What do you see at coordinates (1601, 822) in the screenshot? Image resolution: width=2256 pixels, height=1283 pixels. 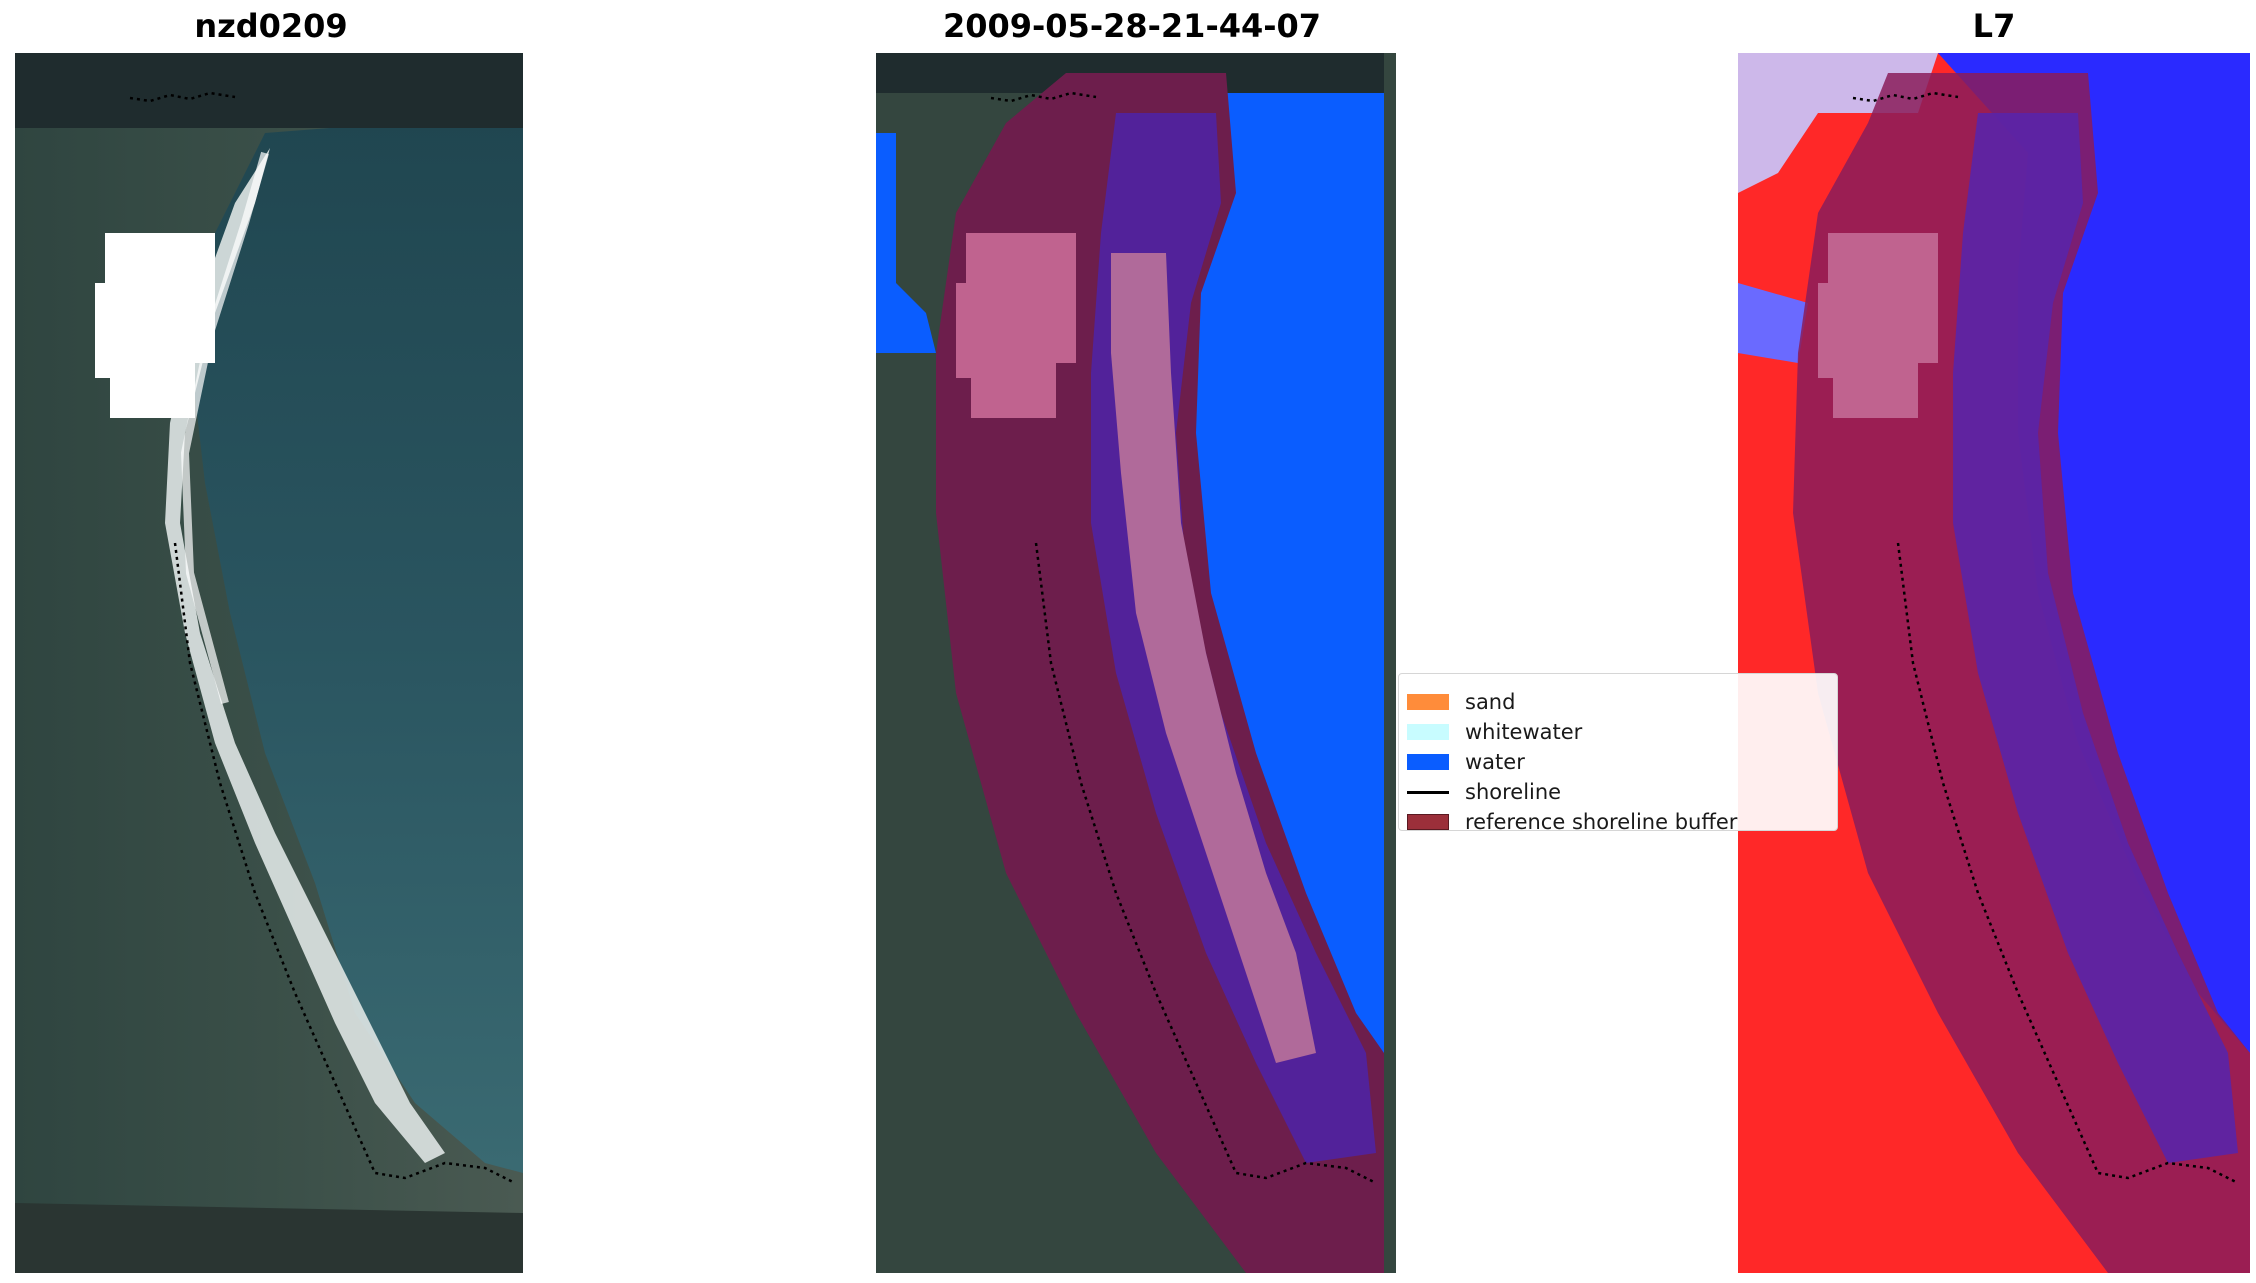 I see `legend-label-reference-buffer: reference shoreline buffer` at bounding box center [1601, 822].